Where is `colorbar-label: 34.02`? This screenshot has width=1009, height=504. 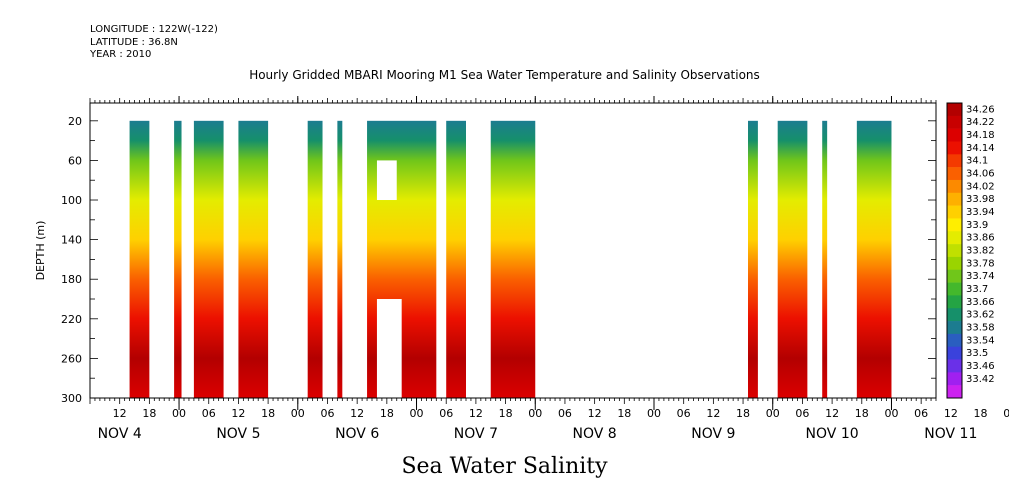
colorbar-label: 34.02 is located at coordinates (980, 186).